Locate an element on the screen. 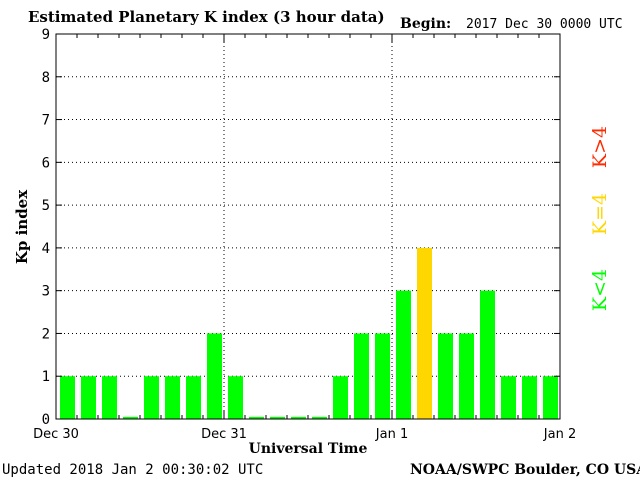  legend-equal-4: K=4 is located at coordinates (600, 214).